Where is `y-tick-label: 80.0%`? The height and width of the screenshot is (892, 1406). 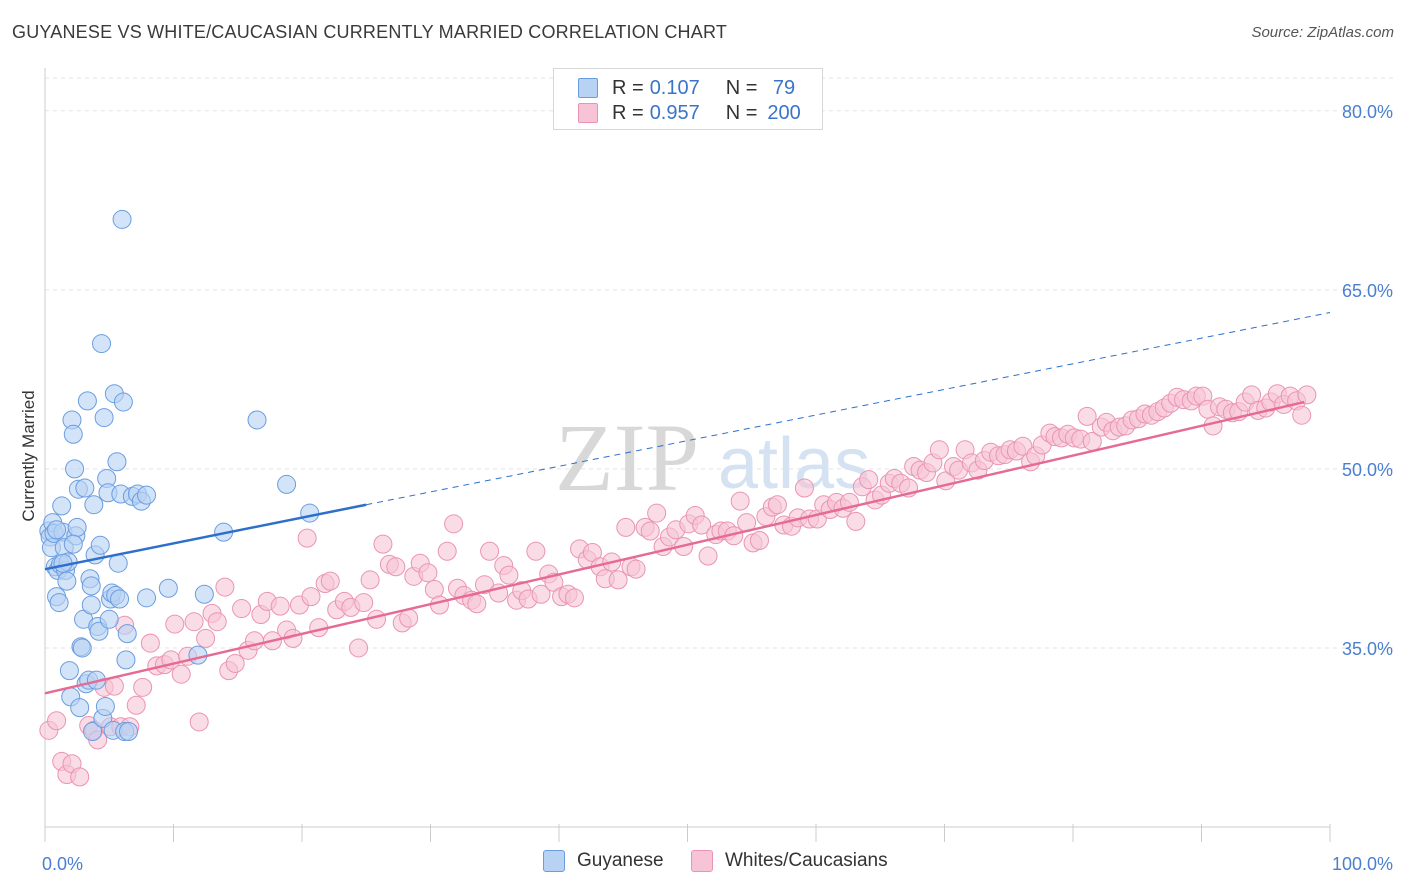
y-tick-label: 80.0% is located at coordinates (1367, 112).